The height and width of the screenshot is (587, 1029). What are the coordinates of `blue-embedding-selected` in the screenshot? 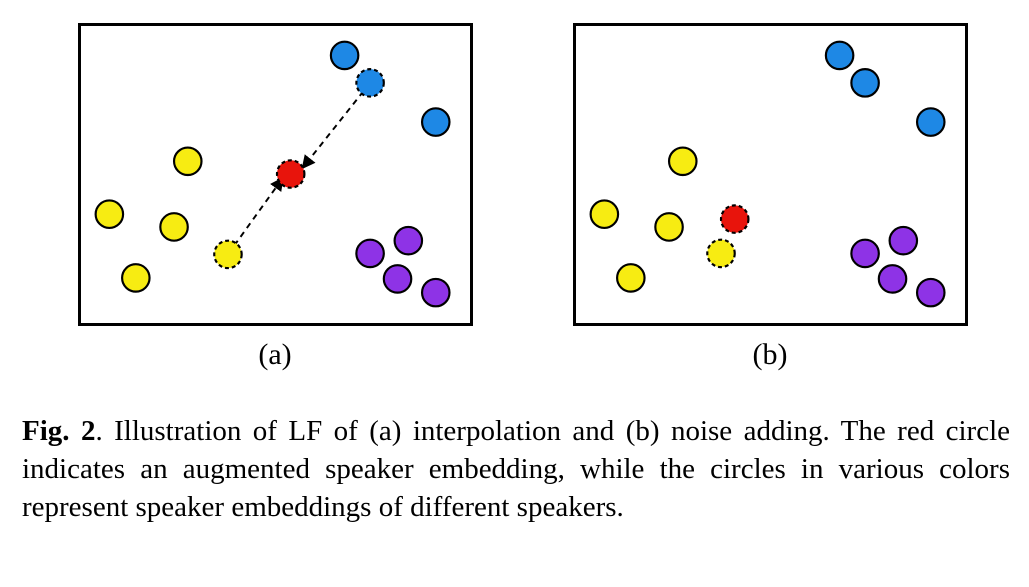 It's located at (370, 83).